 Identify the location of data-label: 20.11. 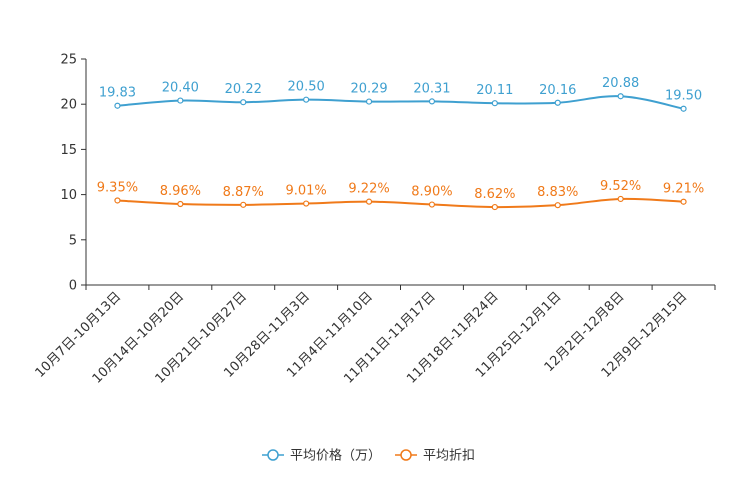
(494, 90).